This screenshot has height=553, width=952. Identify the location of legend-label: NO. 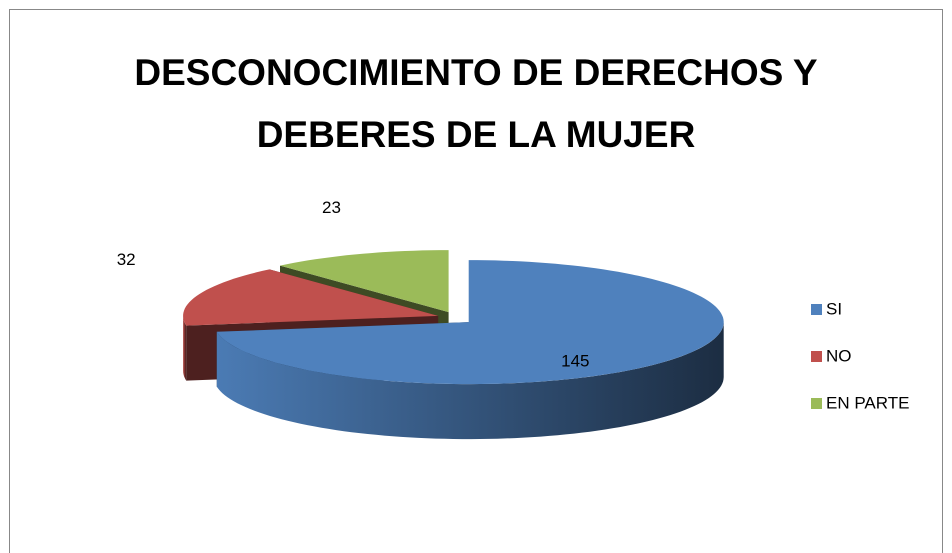
(839, 355).